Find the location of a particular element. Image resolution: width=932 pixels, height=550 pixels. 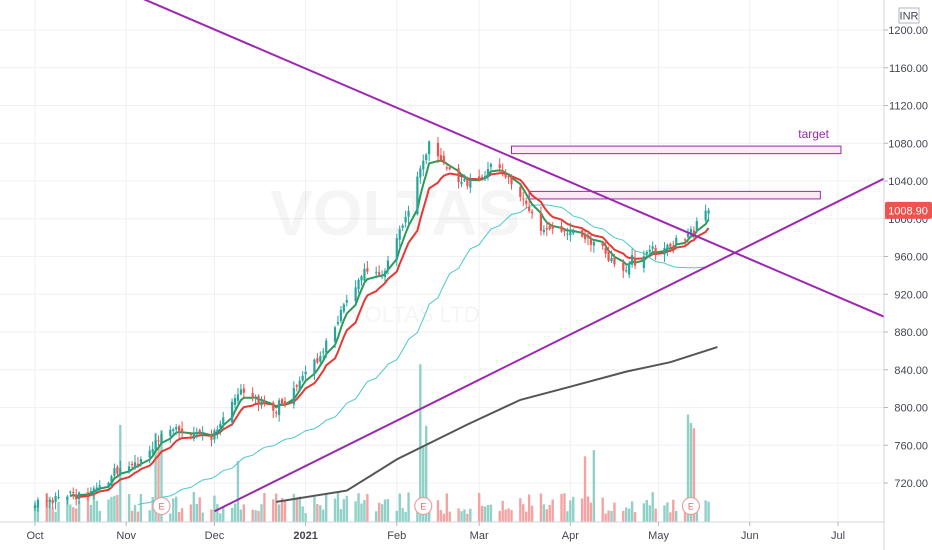

earnings-letter: E is located at coordinates (423, 507).